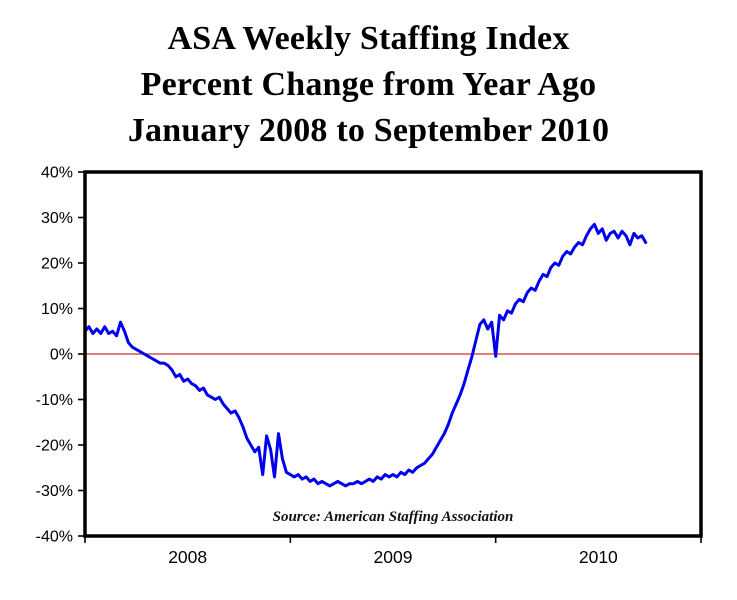  Describe the element at coordinates (368, 38) in the screenshot. I see `chart-title-line-1: ASA Weekly Staffing Index` at that location.